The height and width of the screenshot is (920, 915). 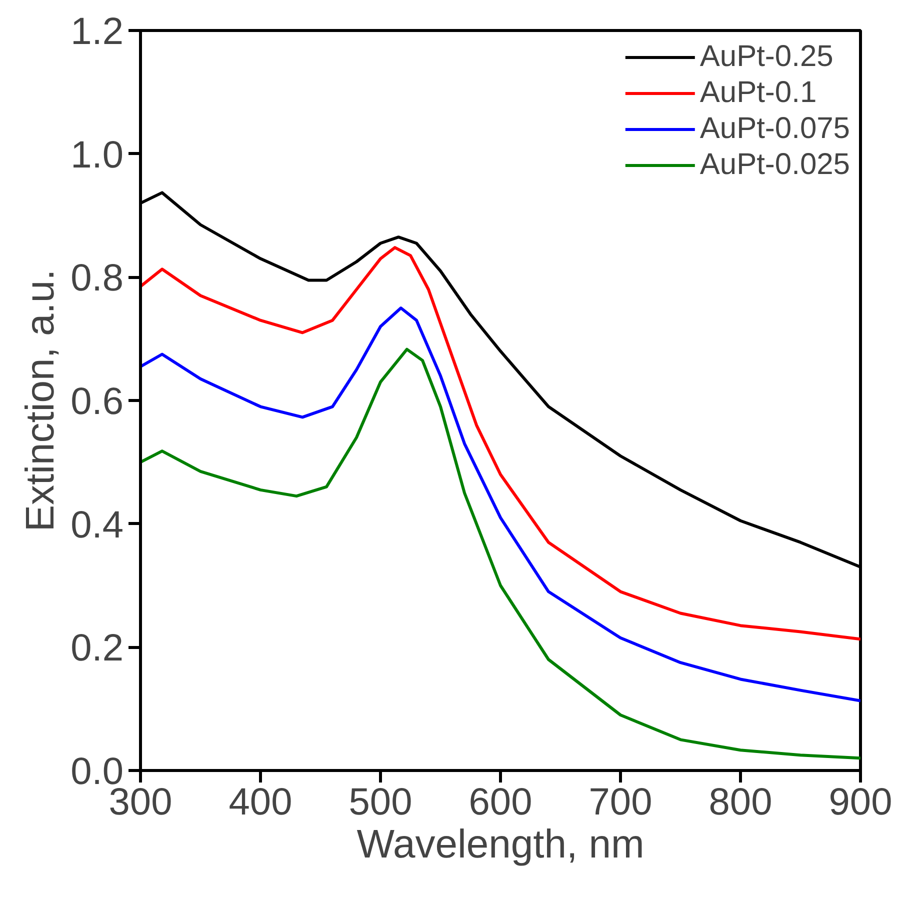 I want to click on x-axis-title: Wavelength, nm, so click(x=500, y=844).